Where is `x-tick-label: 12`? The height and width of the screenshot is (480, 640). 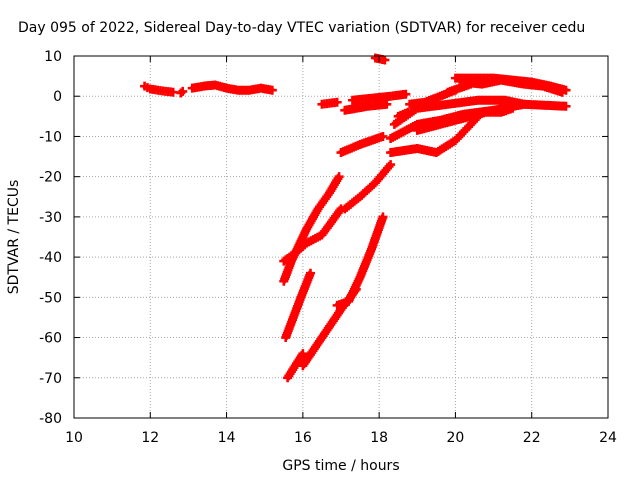 x-tick-label: 12 is located at coordinates (150, 438).